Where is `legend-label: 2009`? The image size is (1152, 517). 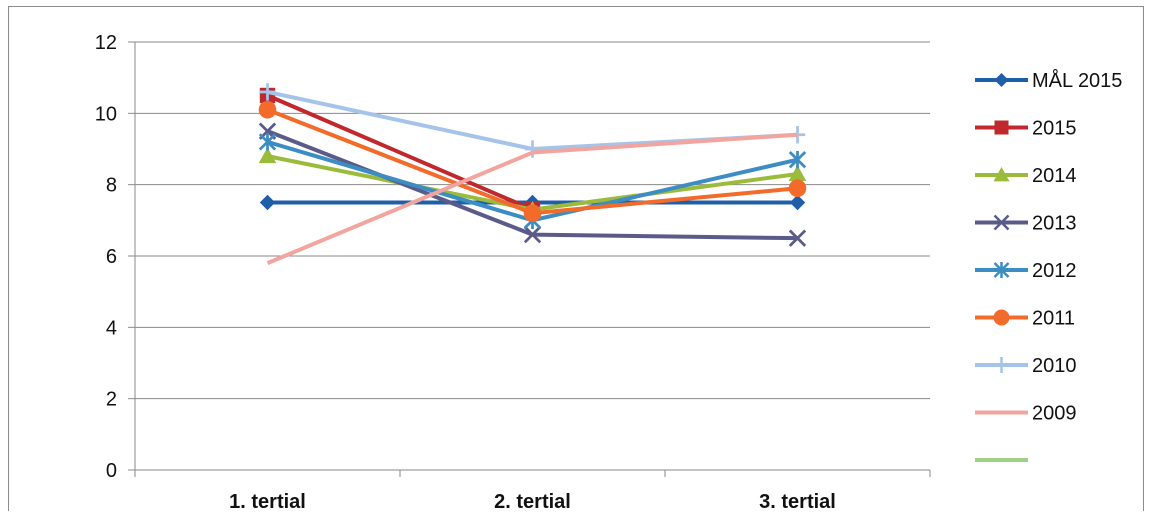 legend-label: 2009 is located at coordinates (1054, 414).